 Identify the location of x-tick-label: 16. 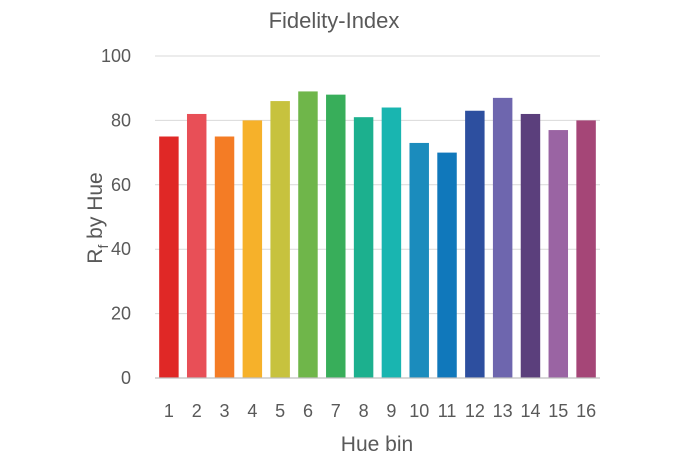
(586, 411).